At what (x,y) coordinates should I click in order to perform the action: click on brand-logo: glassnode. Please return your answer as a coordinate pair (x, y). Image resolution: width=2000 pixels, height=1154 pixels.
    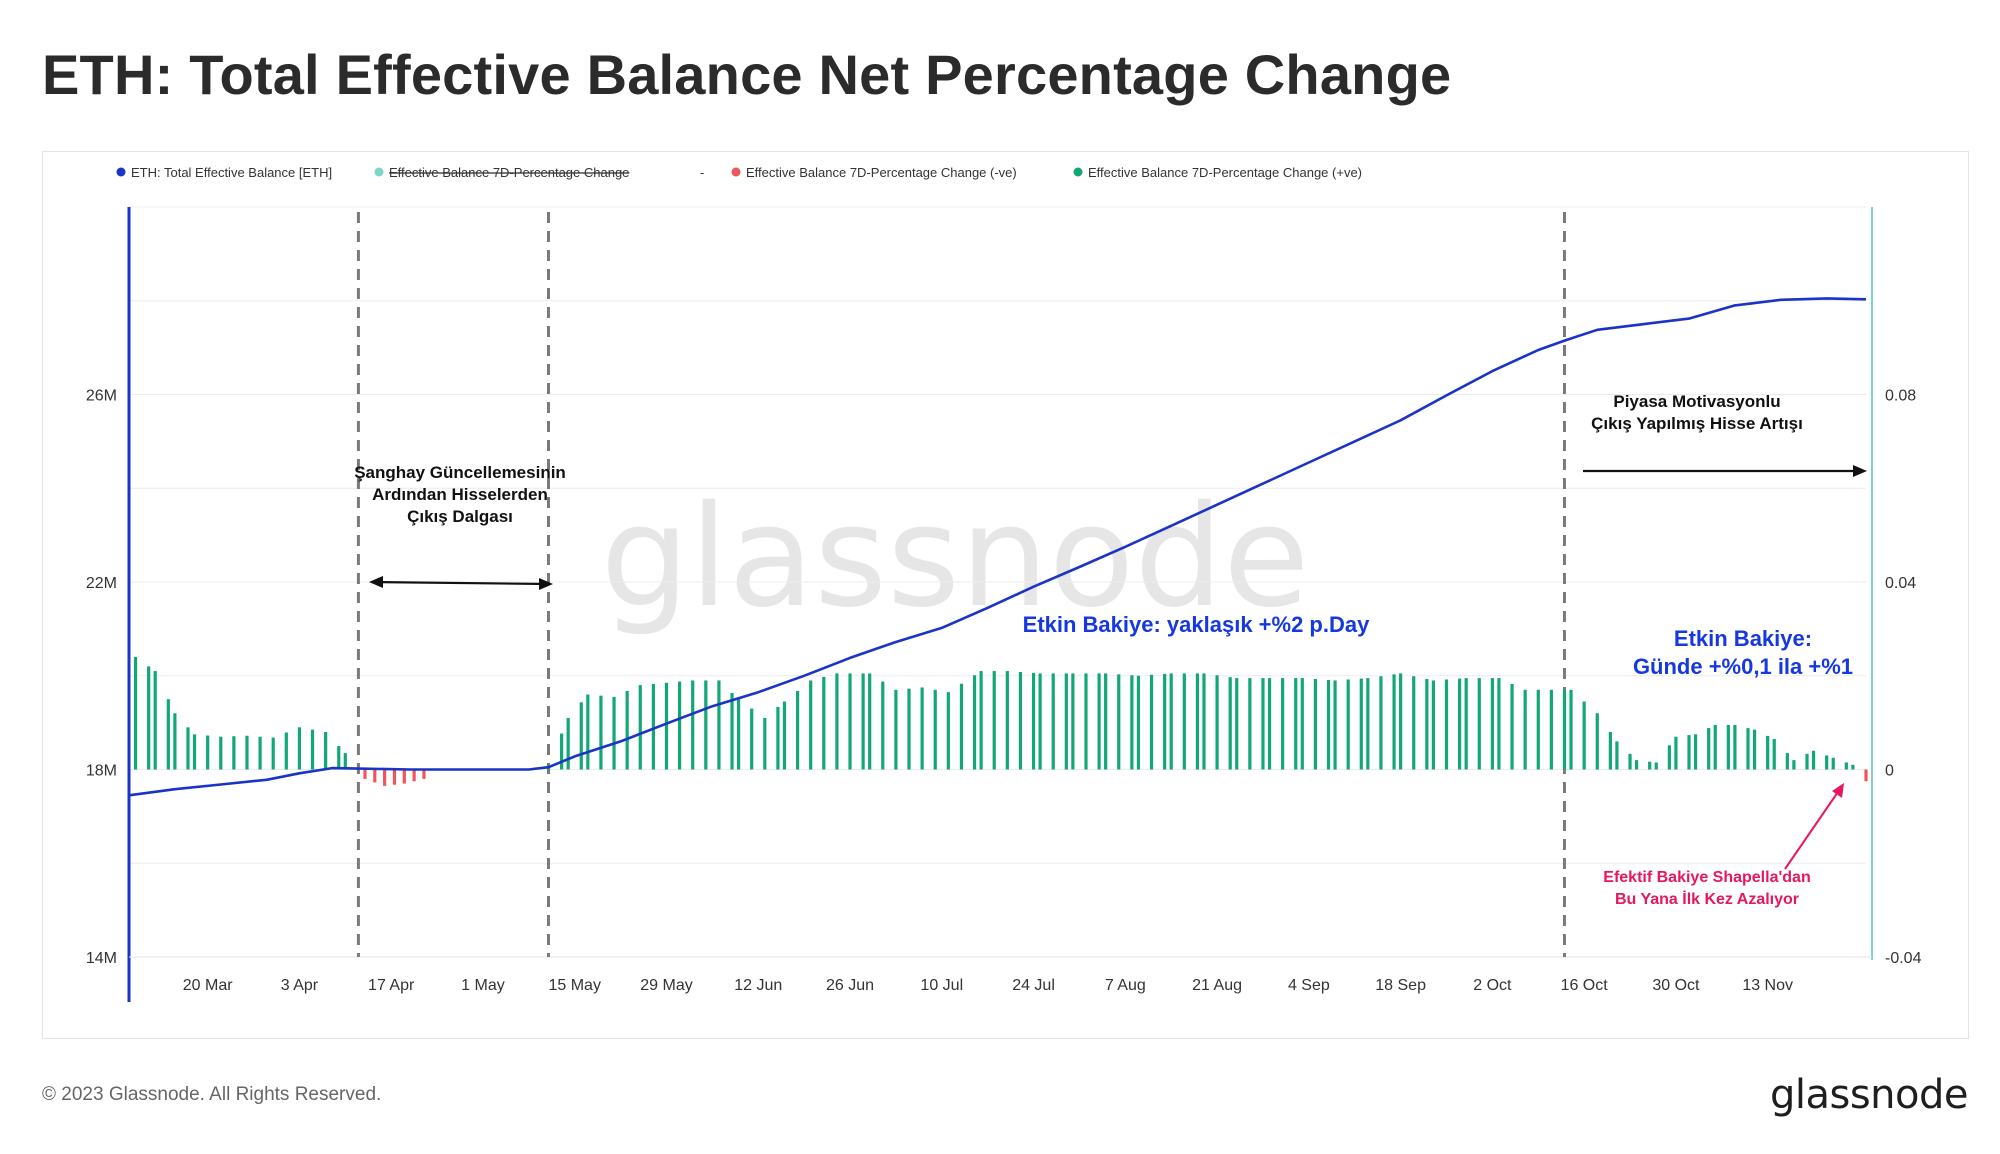
    Looking at the image, I should click on (1869, 1095).